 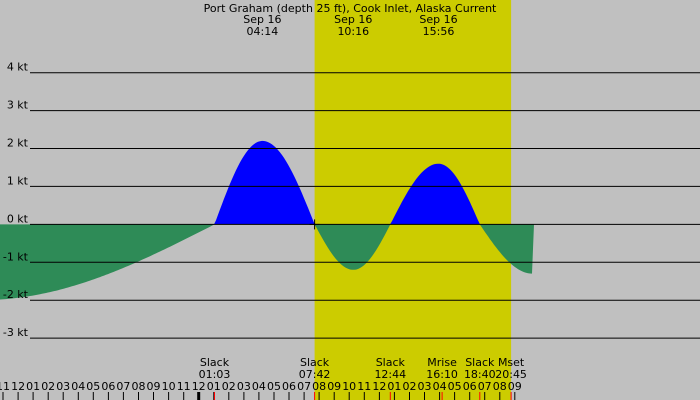 What do you see at coordinates (16, 200) in the screenshot?
I see `y-axis-labels: 4 kt 3 kt 2 kt 1 kt 0 kt -1 kt -2 kt -3 kt` at bounding box center [16, 200].